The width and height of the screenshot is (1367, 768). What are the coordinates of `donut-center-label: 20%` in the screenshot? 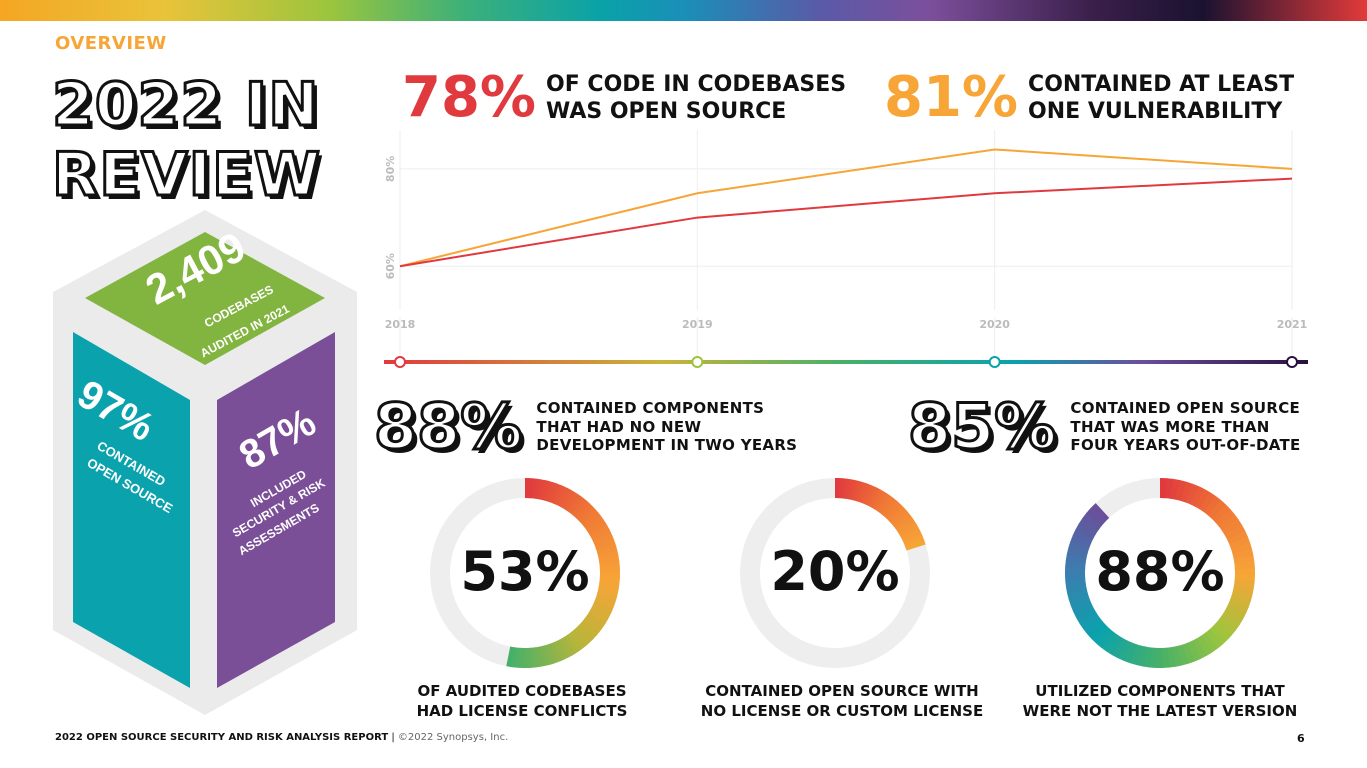 It's located at (835, 571).